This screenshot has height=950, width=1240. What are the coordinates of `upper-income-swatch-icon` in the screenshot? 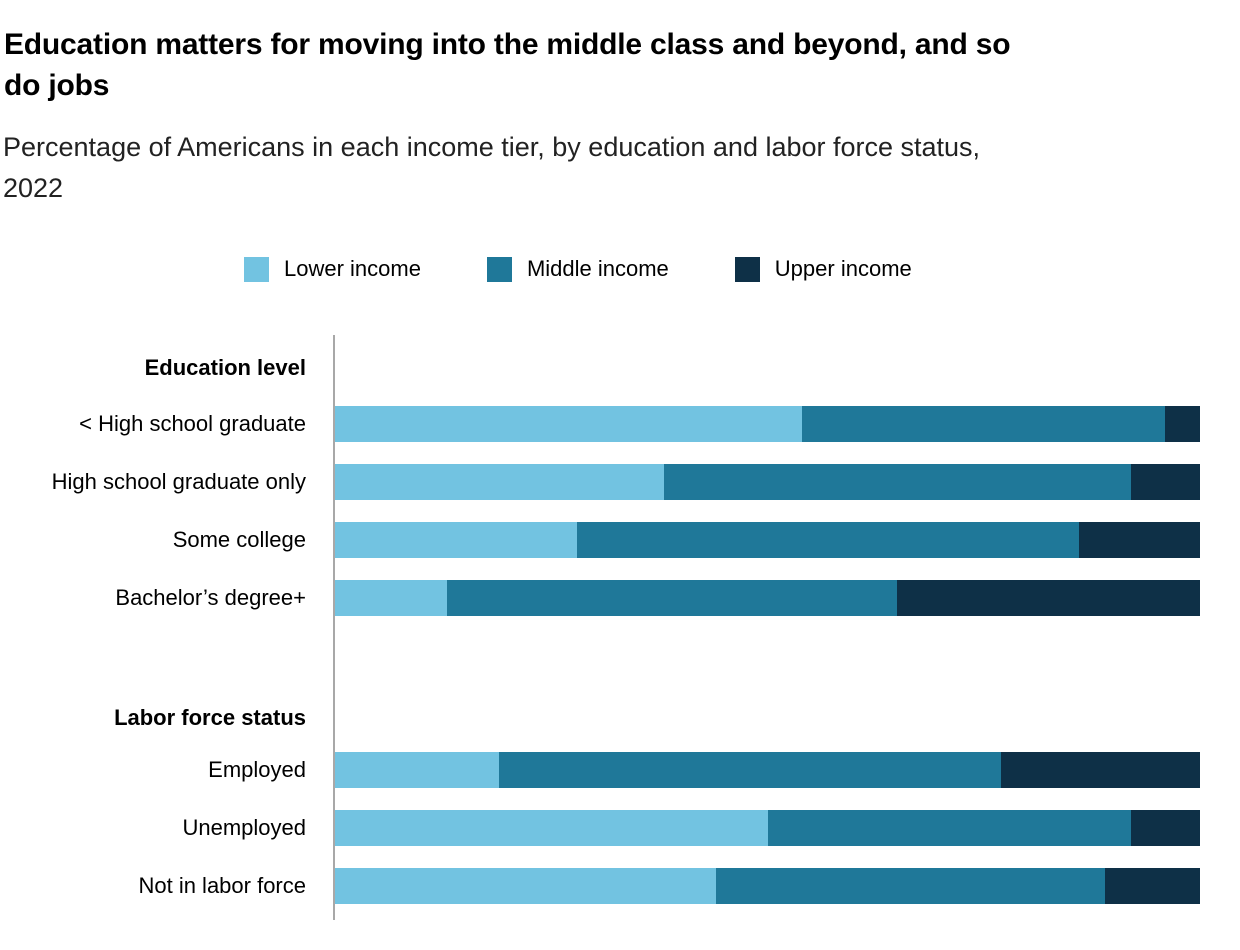 It's located at (747, 269).